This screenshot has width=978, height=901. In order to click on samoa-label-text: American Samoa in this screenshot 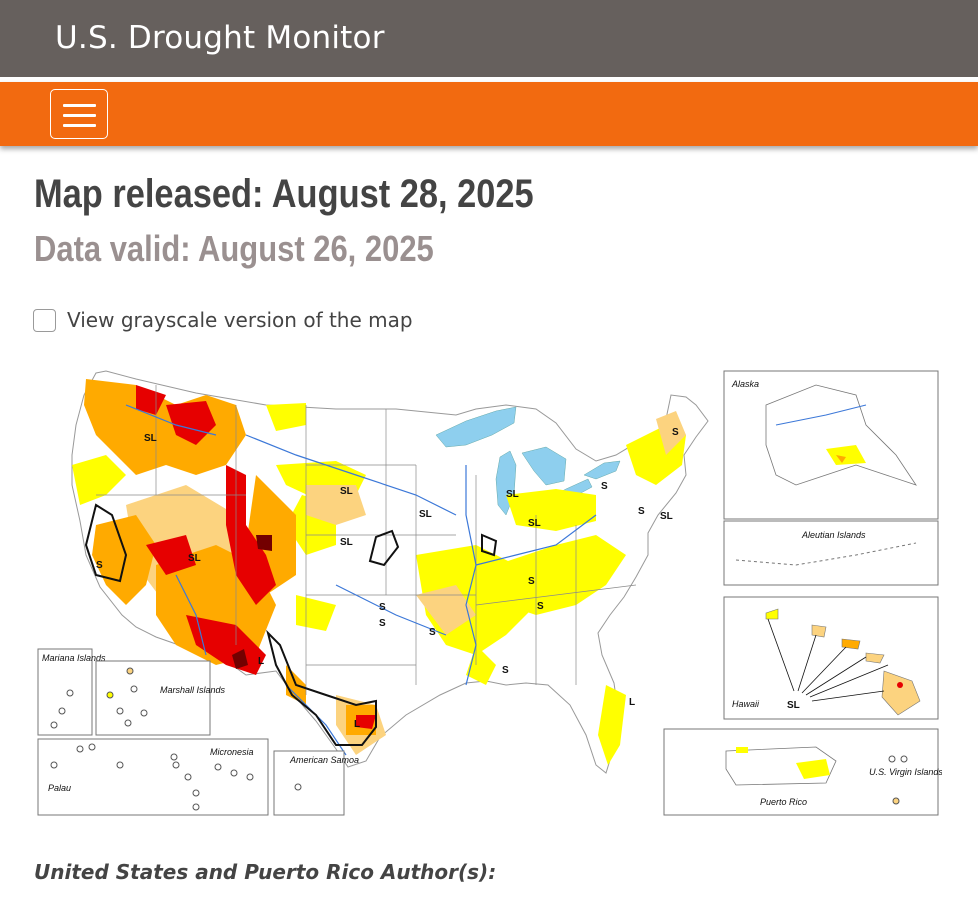, I will do `click(324, 760)`.